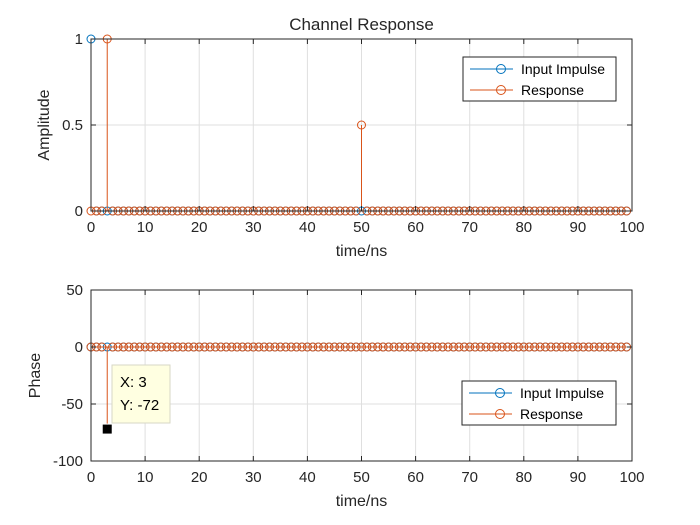 Image resolution: width=700 pixels, height=525 pixels. I want to click on x-tick-label: 100, so click(631, 227).